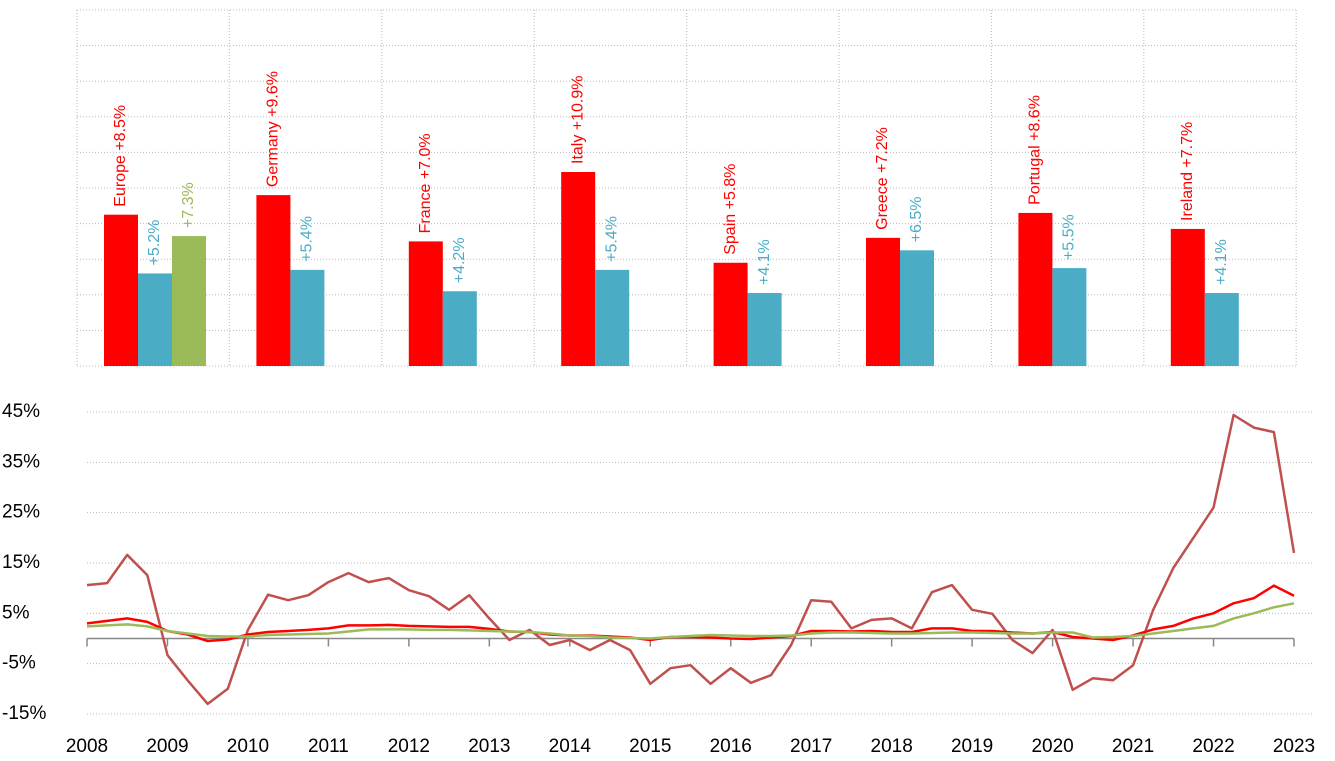 This screenshot has width=1335, height=761. Describe the element at coordinates (248, 746) in the screenshot. I see `x-tick-label: 2010` at that location.